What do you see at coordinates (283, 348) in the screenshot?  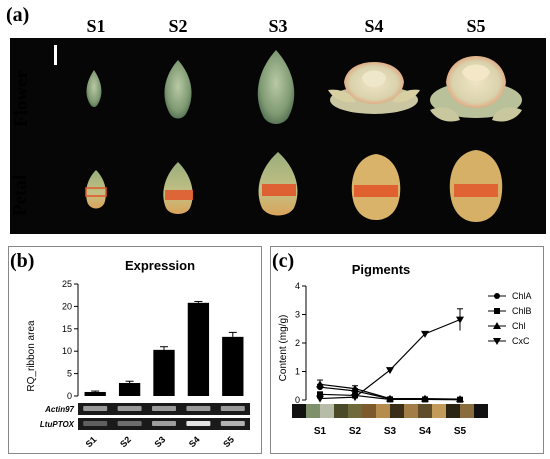 I see `pigments-ylabel: Content (mg/g)` at bounding box center [283, 348].